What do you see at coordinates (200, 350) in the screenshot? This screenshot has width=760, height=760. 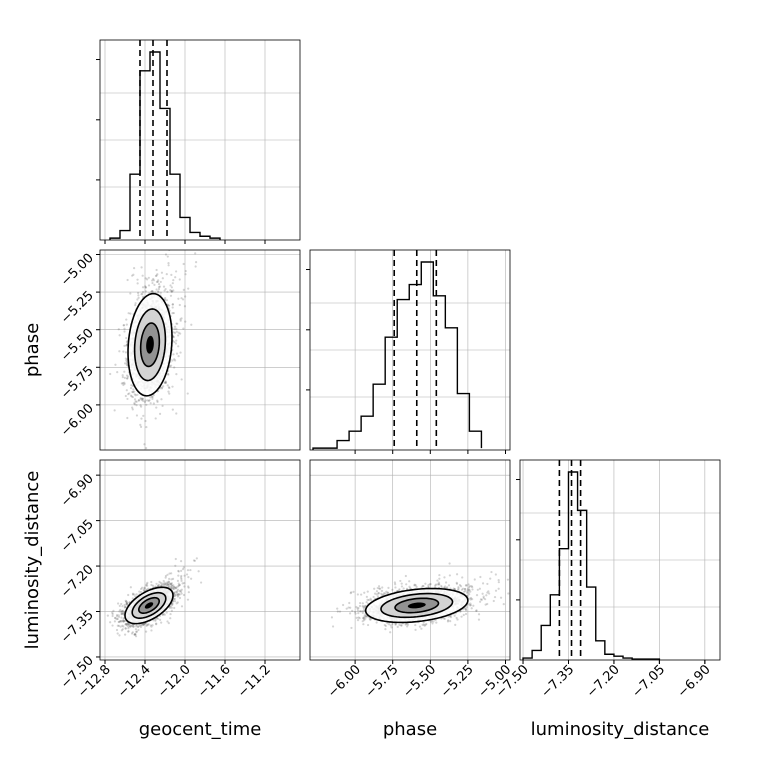 I see `panel-geocent_time-phase` at bounding box center [200, 350].